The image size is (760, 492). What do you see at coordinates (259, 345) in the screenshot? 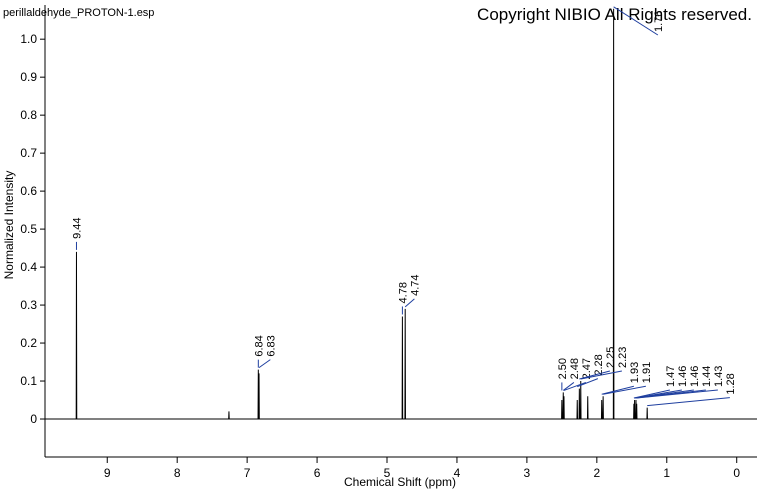
I see `peak-label: 6.84` at bounding box center [259, 345].